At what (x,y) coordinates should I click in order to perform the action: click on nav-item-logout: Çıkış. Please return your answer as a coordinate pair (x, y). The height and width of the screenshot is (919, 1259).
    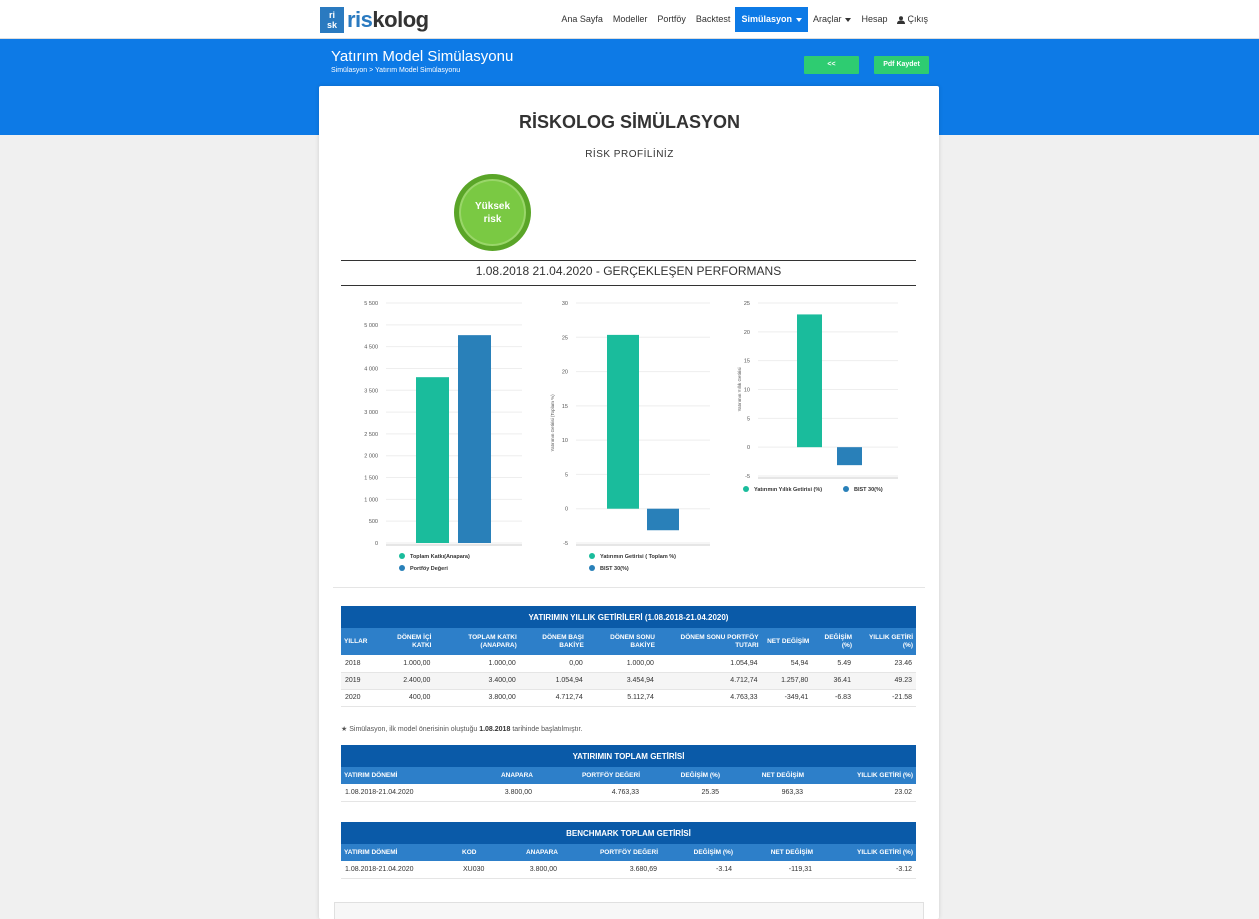
    Looking at the image, I should click on (912, 19).